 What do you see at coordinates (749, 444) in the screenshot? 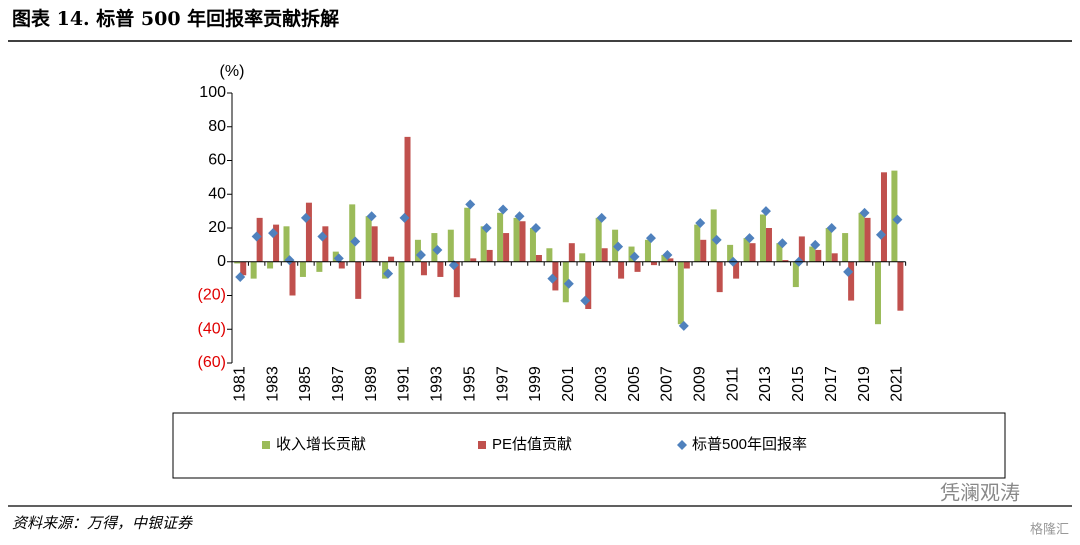
I see `legend-label: 标普500年回报率` at bounding box center [749, 444].